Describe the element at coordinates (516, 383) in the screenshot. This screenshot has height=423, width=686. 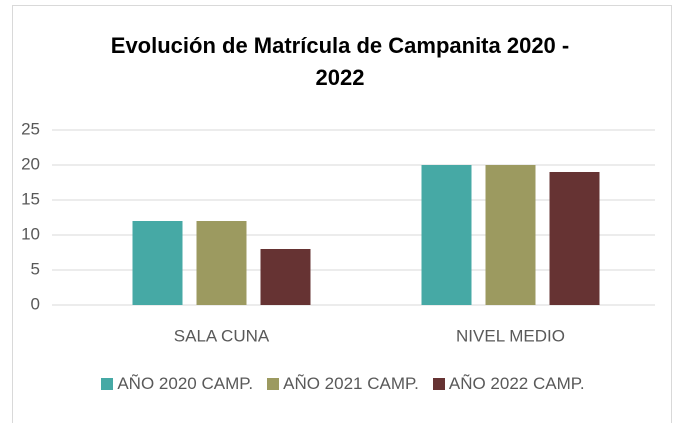
I see `legend-label: AÑO 2022 CAMP.` at that location.